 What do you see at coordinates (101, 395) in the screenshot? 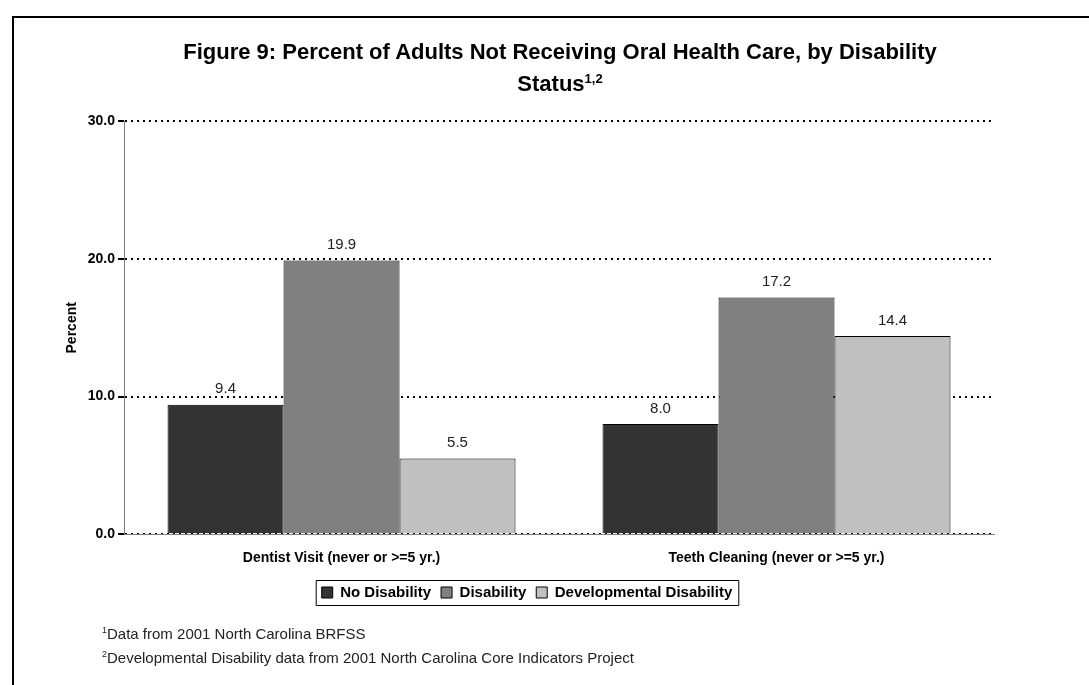
I see `y-tick-label: 10.0` at bounding box center [101, 395].